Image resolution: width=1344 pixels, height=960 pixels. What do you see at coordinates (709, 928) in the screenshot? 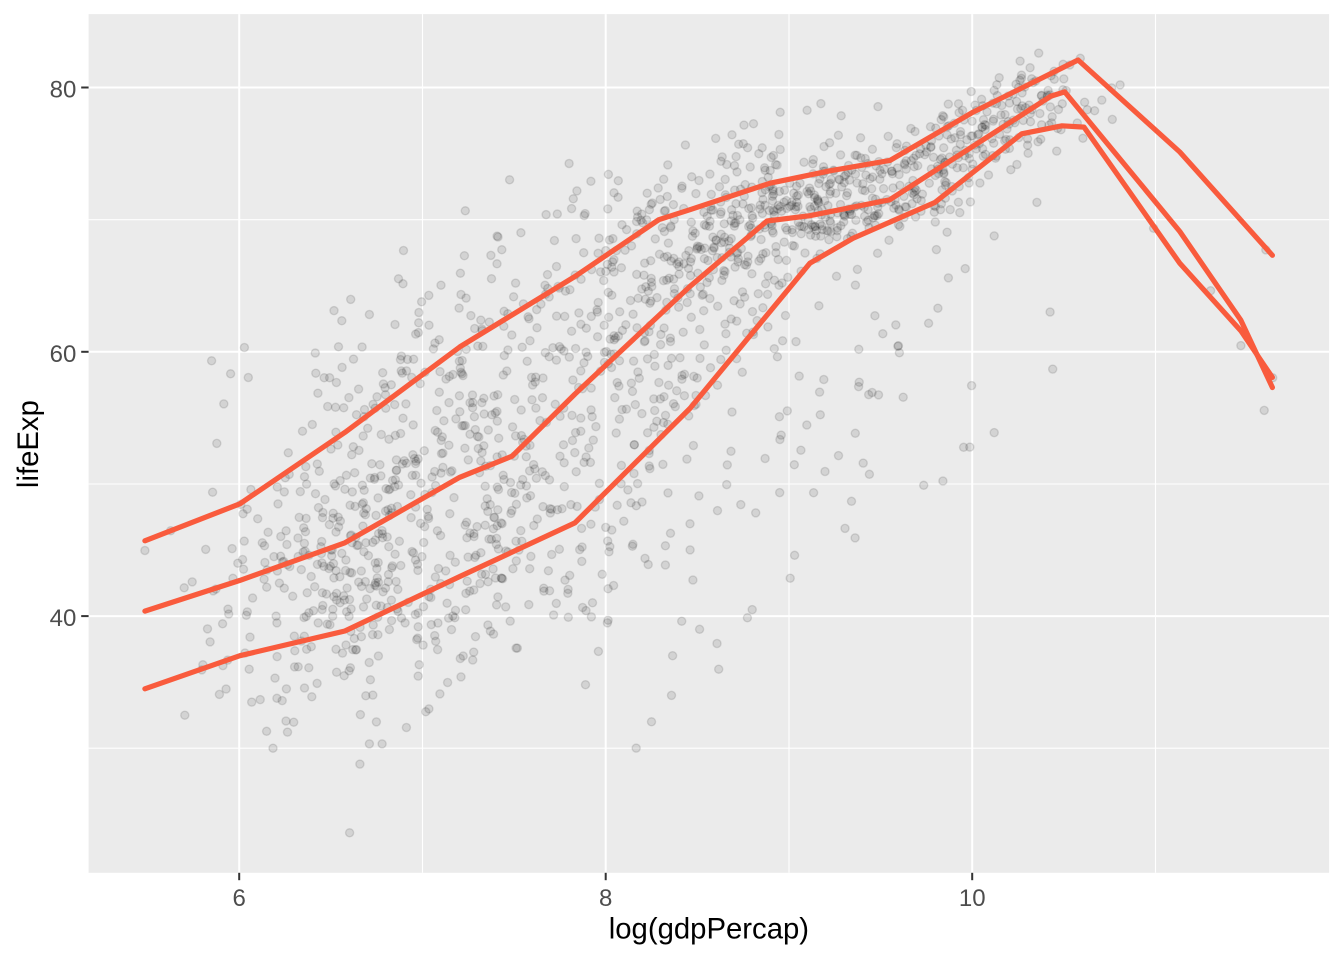
I see `svg-text: log(gdpPercap)` at bounding box center [709, 928].